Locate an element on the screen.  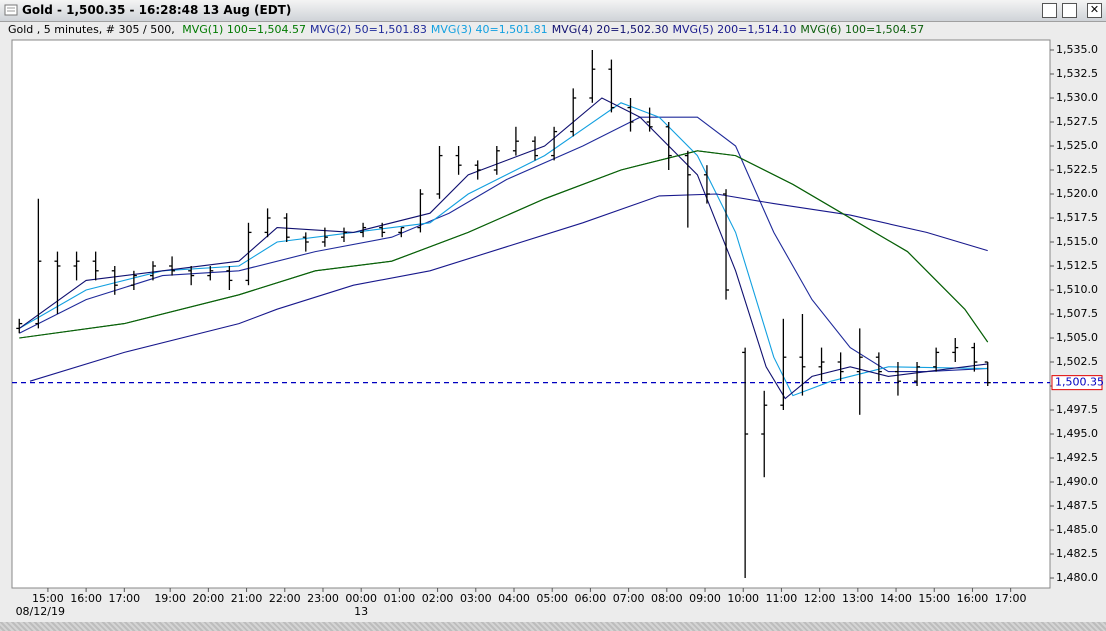
x-tick-label: 05:00 is located at coordinates (552, 598).